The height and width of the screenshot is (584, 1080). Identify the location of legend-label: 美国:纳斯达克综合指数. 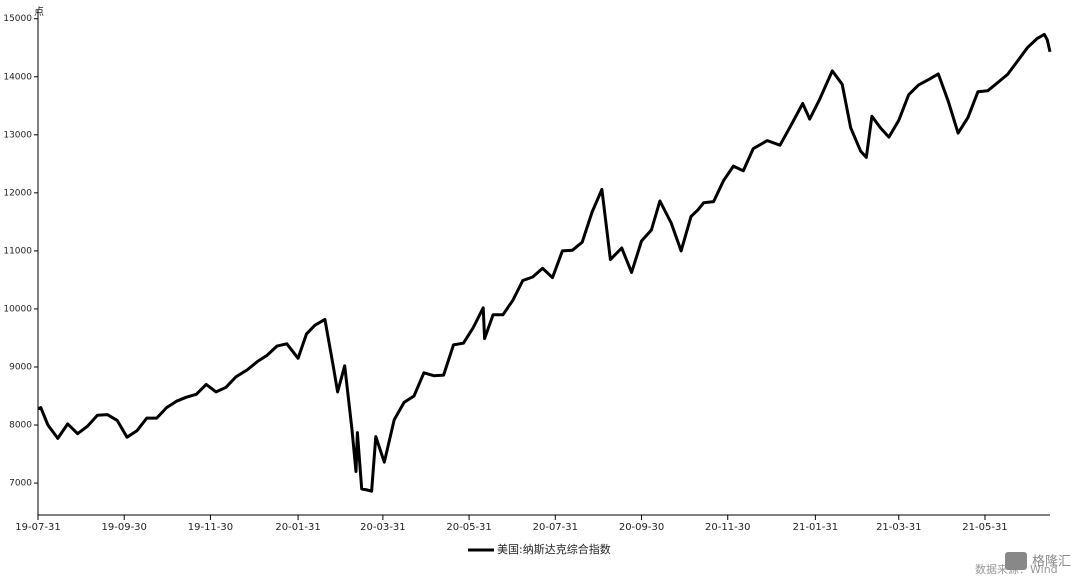
(554, 549).